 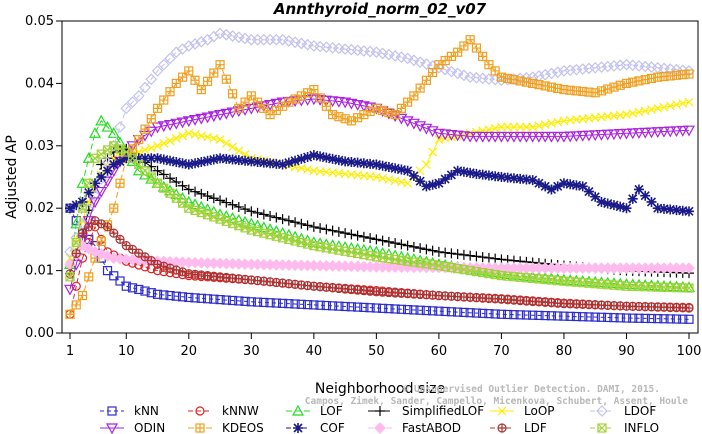 I want to click on legend-item-knn: kNN, so click(x=129, y=411).